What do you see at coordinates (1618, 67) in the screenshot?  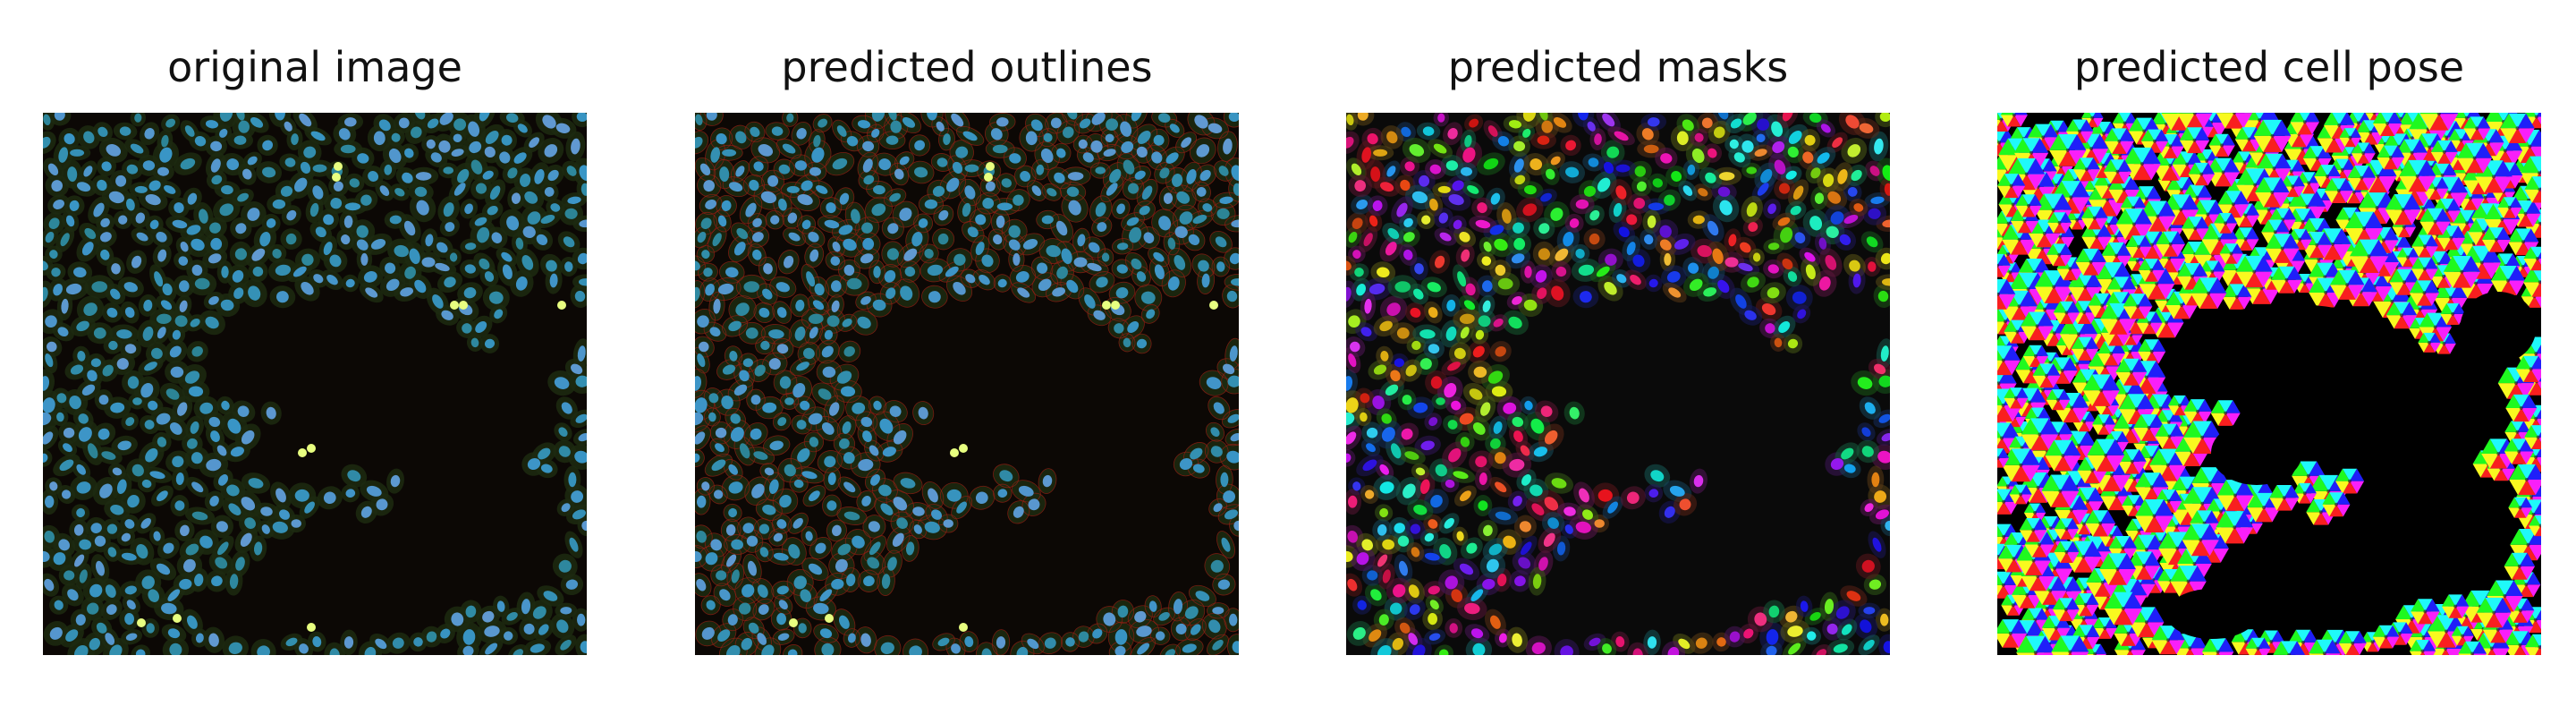 I see `panel-title: predicted masks` at bounding box center [1618, 67].